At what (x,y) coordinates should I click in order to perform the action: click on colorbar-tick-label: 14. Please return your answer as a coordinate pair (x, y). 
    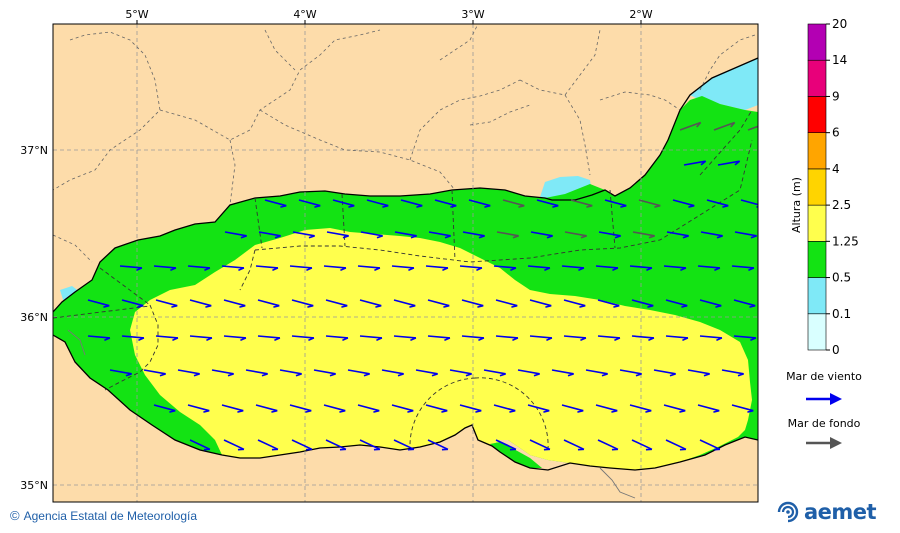
    Looking at the image, I should click on (839, 60).